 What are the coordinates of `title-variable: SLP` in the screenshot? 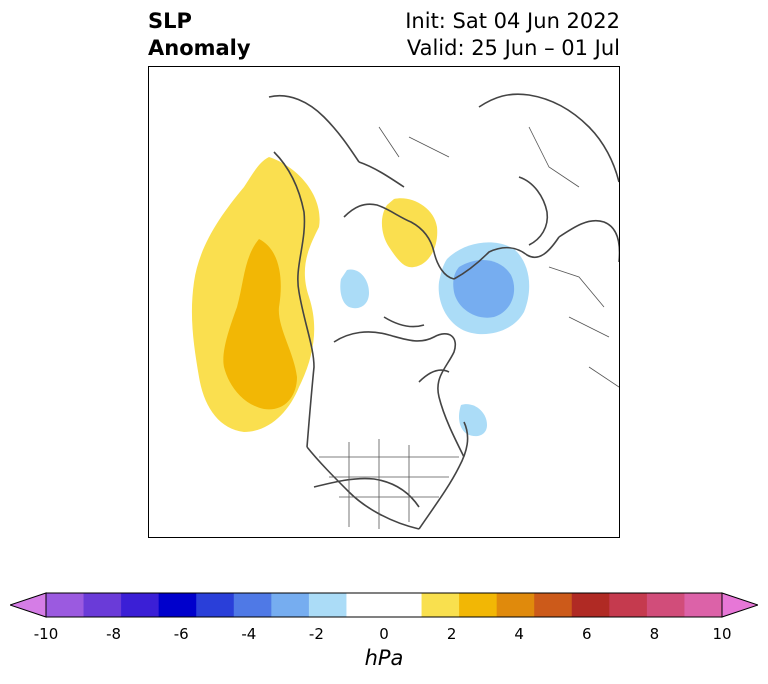 It's located at (170, 21).